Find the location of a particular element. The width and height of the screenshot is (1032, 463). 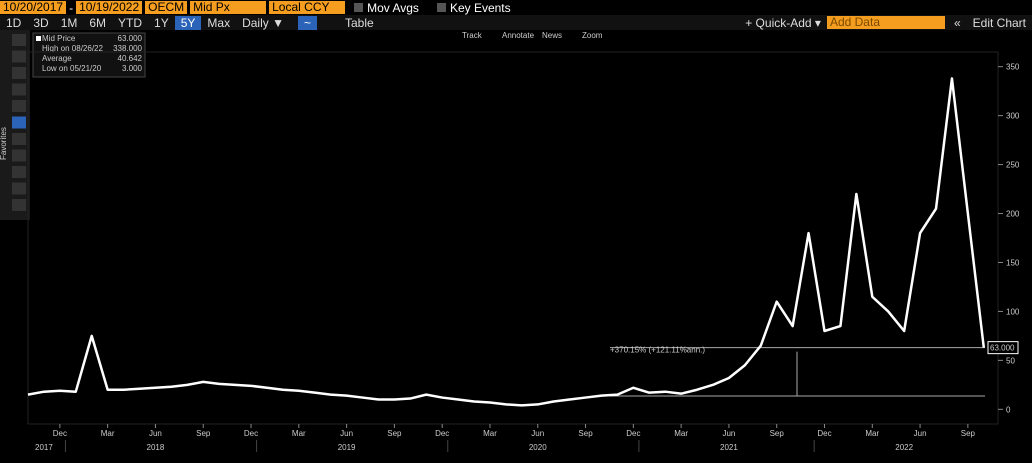

chart-tool: News is located at coordinates (552, 35).